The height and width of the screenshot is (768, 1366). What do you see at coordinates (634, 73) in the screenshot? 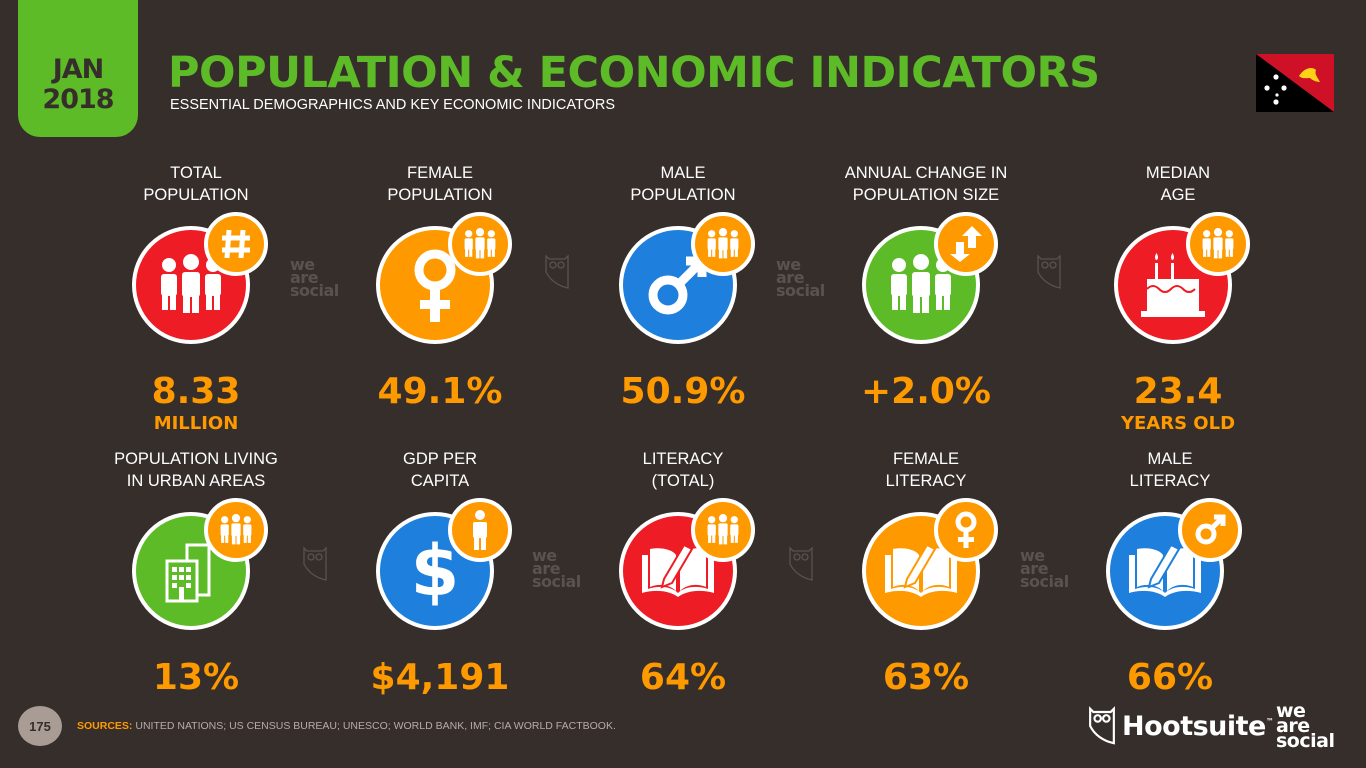
I see `page-title: POPULATION & ECONOMIC INDICATORS` at bounding box center [634, 73].